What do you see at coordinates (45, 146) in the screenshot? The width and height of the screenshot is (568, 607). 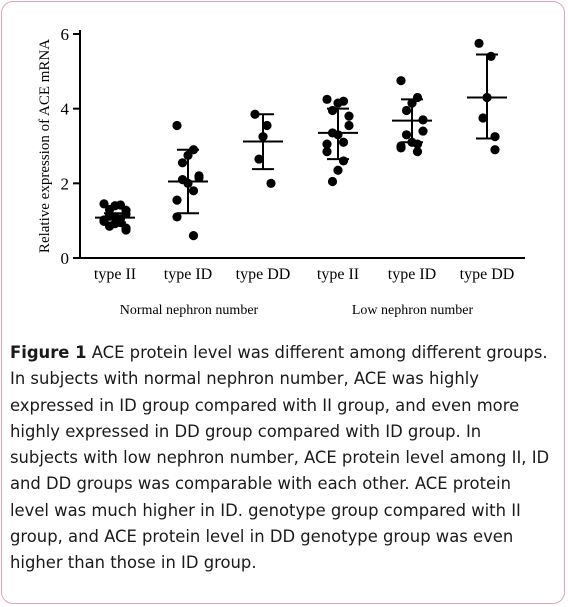 I see `y-axis-label: Relative expression of ACE mRNA` at bounding box center [45, 146].